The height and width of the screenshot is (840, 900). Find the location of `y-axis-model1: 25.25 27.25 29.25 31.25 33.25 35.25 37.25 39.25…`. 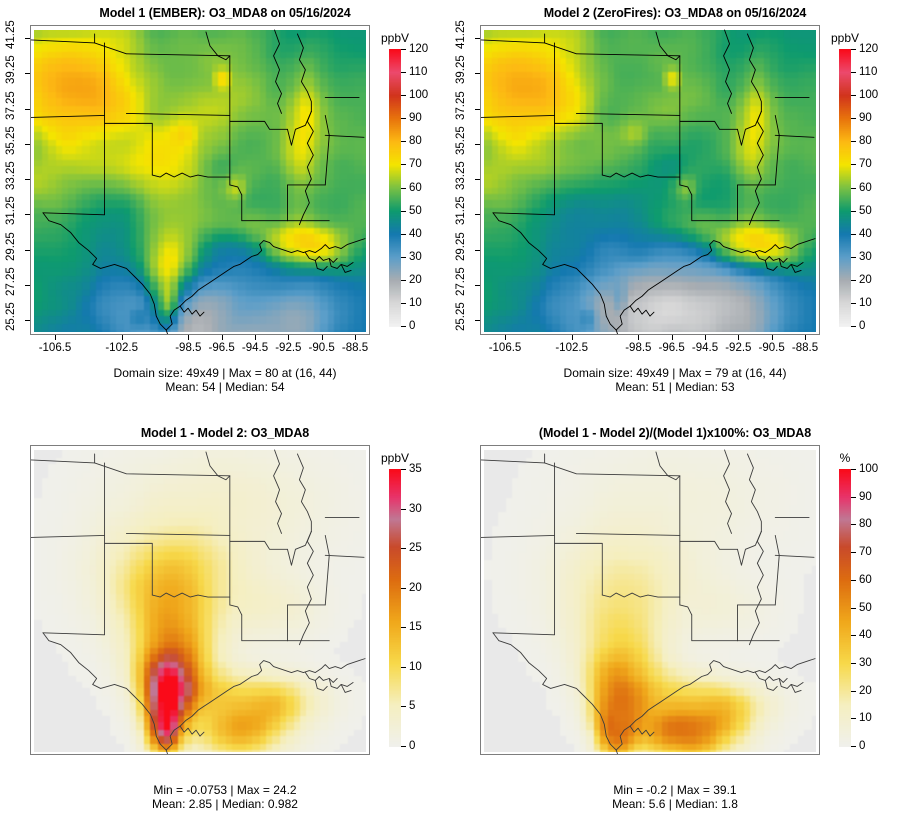

y-axis-model1: 25.25 27.25 29.25 31.25 33.25 35.25 37.25 39.25… is located at coordinates (15, 177).